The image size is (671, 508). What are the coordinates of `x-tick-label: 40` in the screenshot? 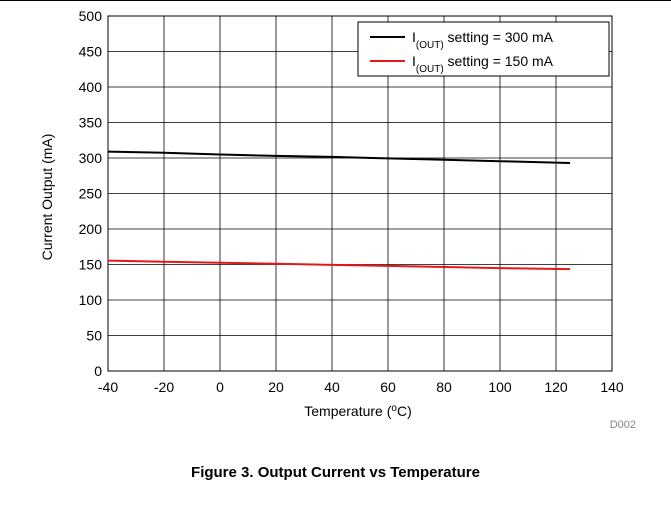 It's located at (332, 387).